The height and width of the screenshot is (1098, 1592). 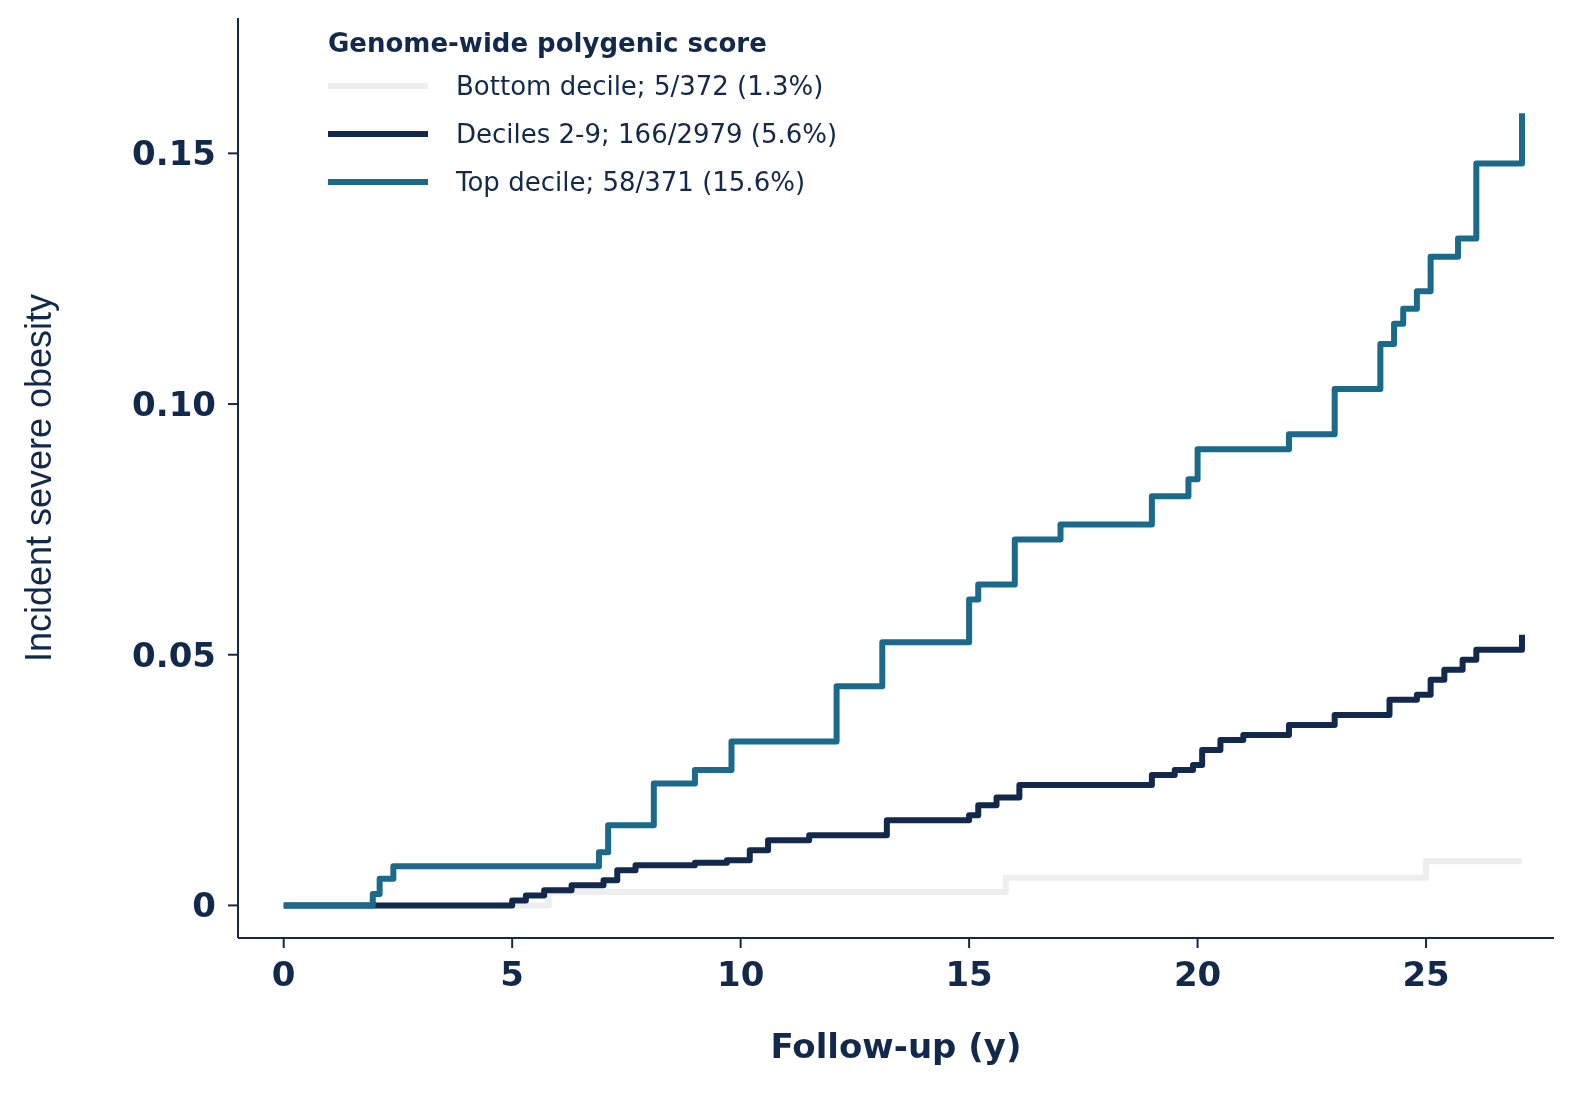 I want to click on x-tick-label: 25, so click(x=1426, y=974).